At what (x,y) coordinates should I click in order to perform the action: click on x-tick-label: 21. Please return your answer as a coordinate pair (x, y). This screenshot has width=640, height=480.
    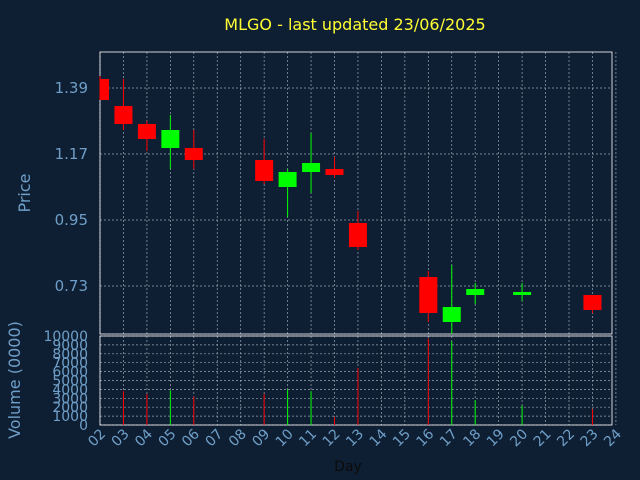
    Looking at the image, I should click on (543, 438).